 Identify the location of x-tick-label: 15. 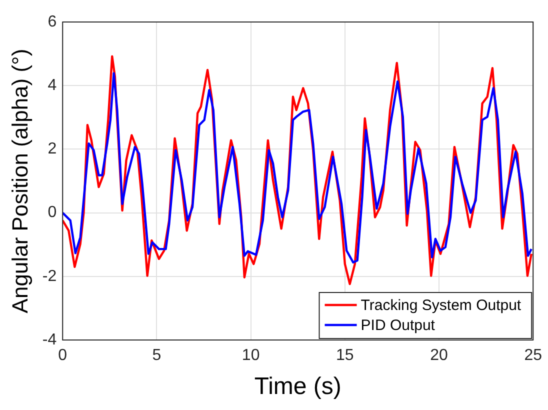
(345, 355).